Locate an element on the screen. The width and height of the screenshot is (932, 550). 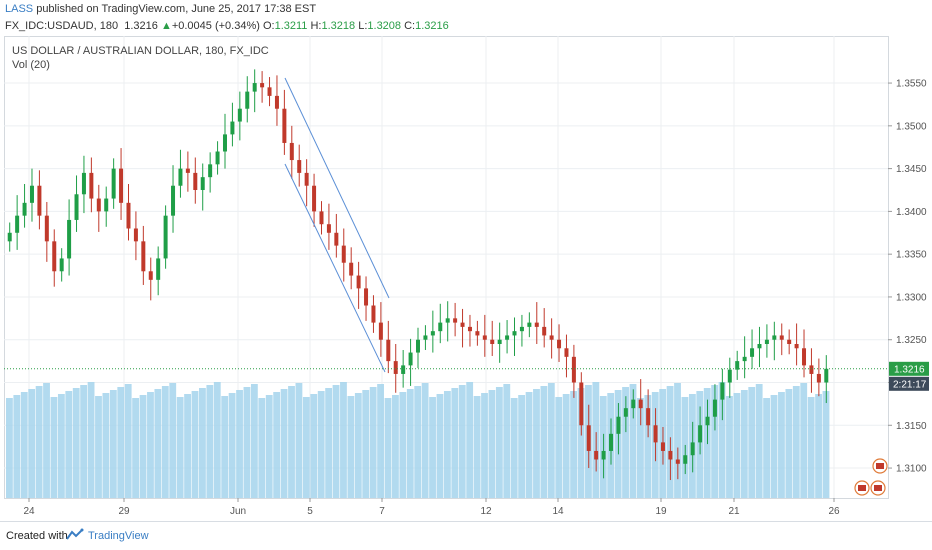
x-tick-label: 19 is located at coordinates (661, 511).